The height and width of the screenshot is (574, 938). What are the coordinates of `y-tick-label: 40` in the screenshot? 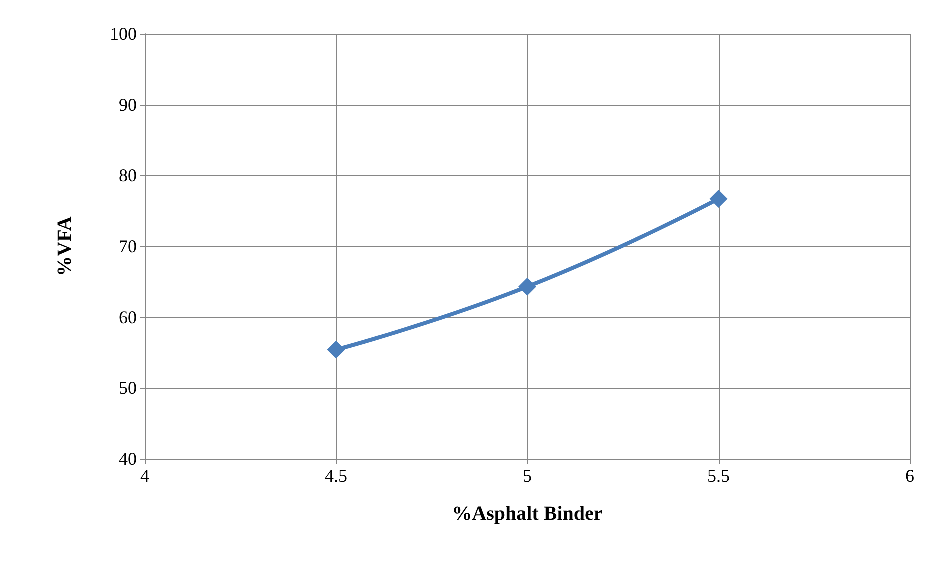 It's located at (128, 459).